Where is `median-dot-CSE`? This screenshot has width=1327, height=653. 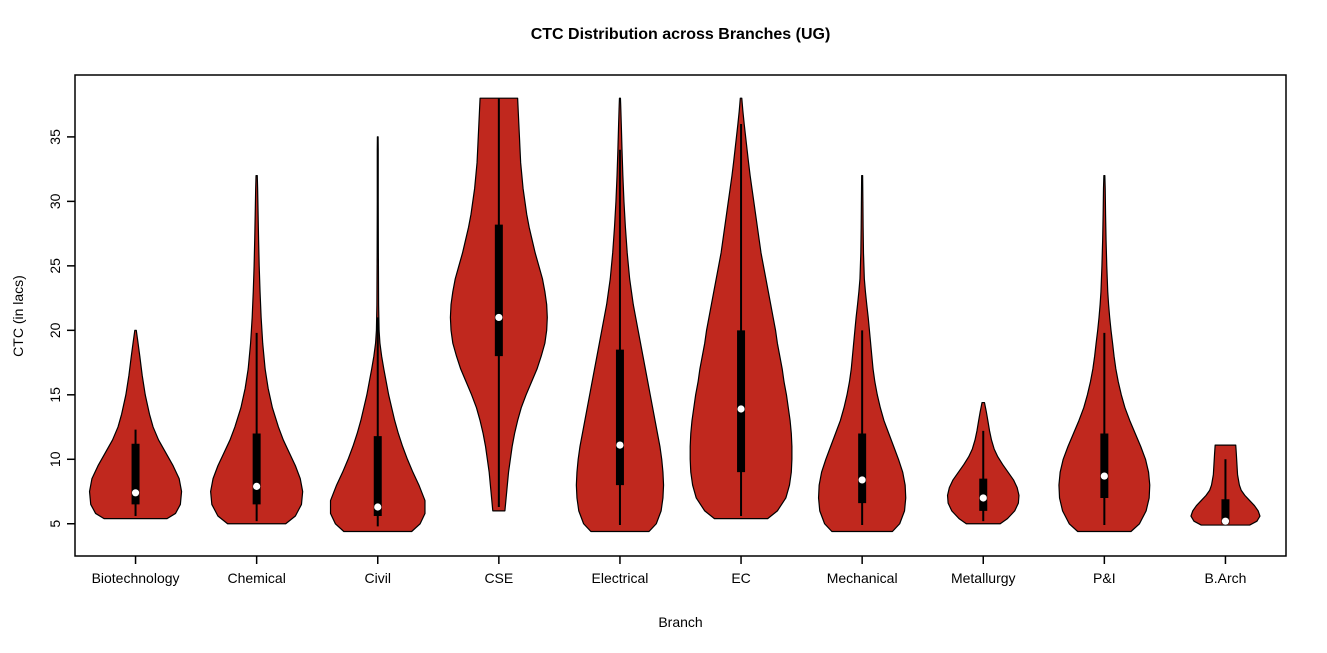 median-dot-CSE is located at coordinates (499, 317).